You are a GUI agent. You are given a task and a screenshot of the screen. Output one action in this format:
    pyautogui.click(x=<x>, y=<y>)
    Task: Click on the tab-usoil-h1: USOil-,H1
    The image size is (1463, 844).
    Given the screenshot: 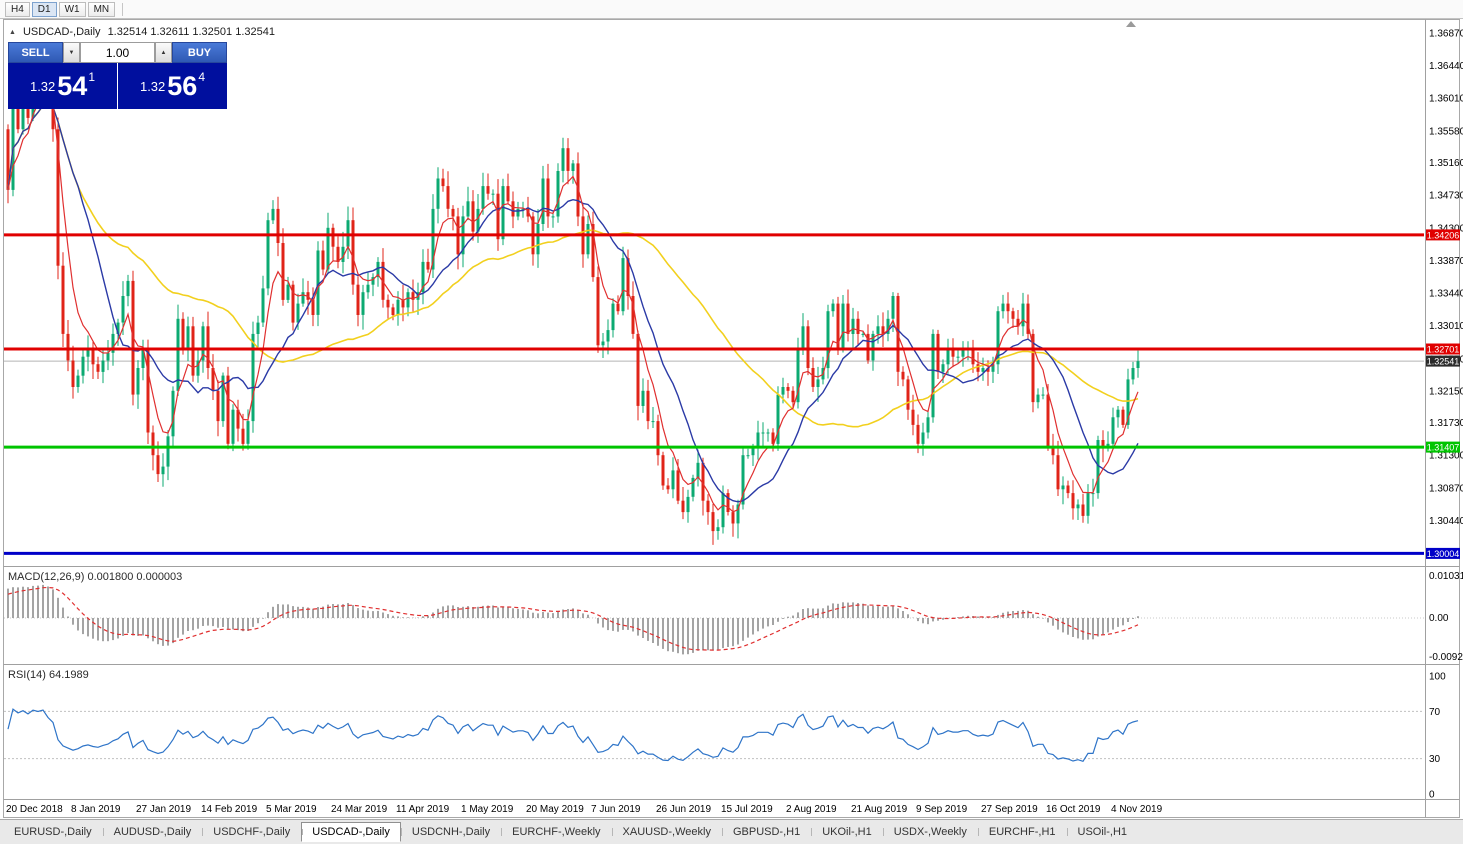 What is the action you would take?
    pyautogui.click(x=1102, y=832)
    